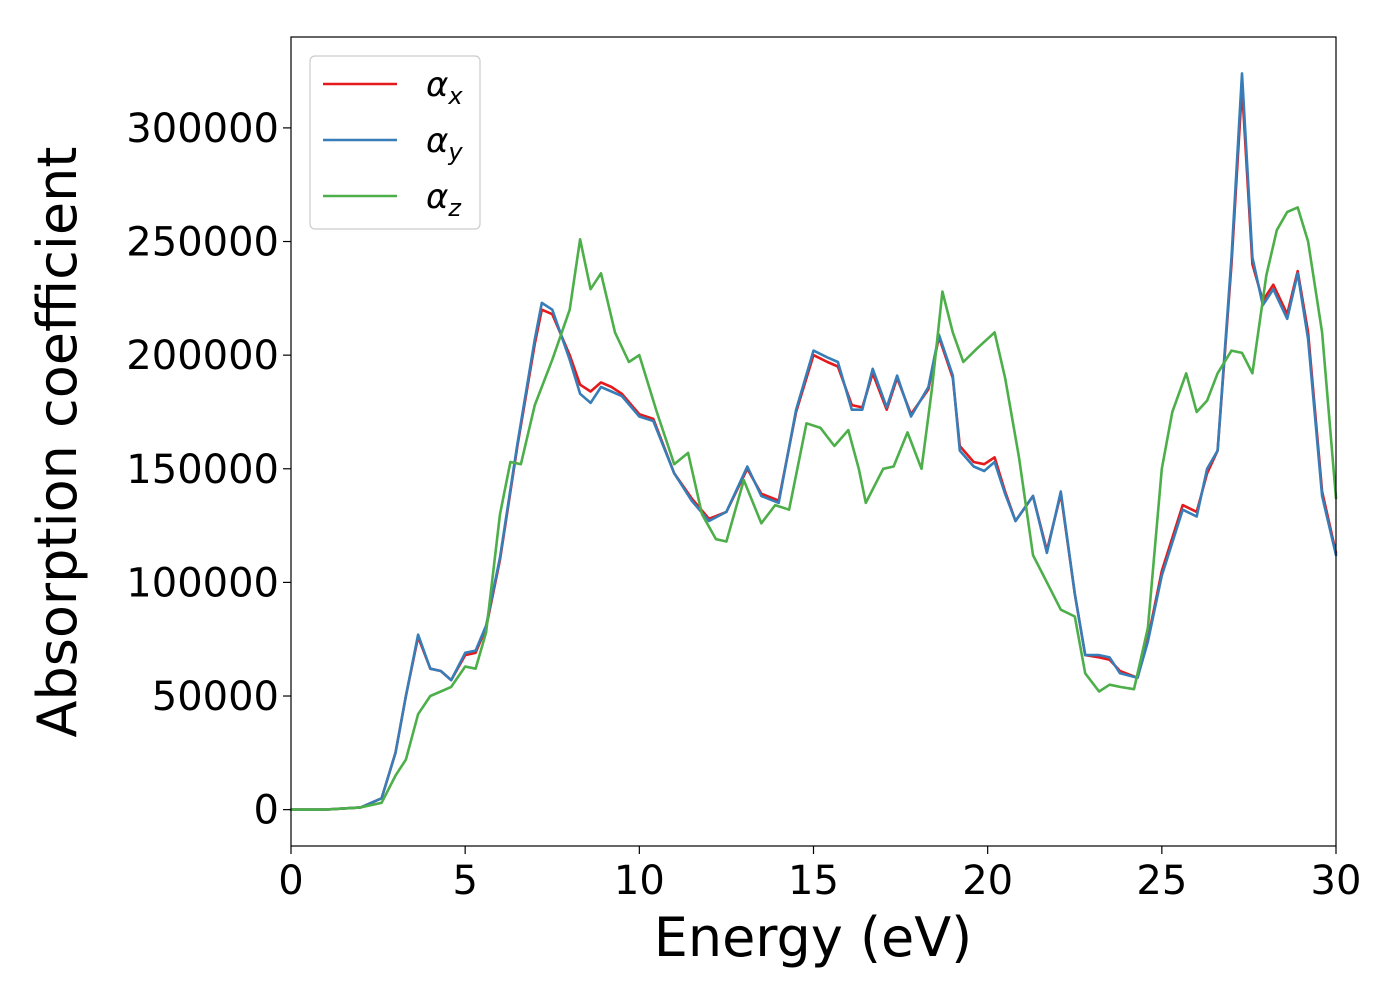  What do you see at coordinates (202, 583) in the screenshot?
I see `y-tick-label: 100000` at bounding box center [202, 583].